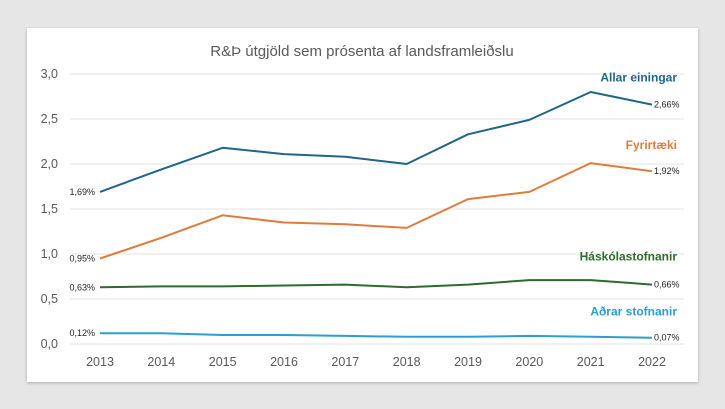  What do you see at coordinates (667, 105) in the screenshot?
I see `end-data-label: 2,66%` at bounding box center [667, 105].